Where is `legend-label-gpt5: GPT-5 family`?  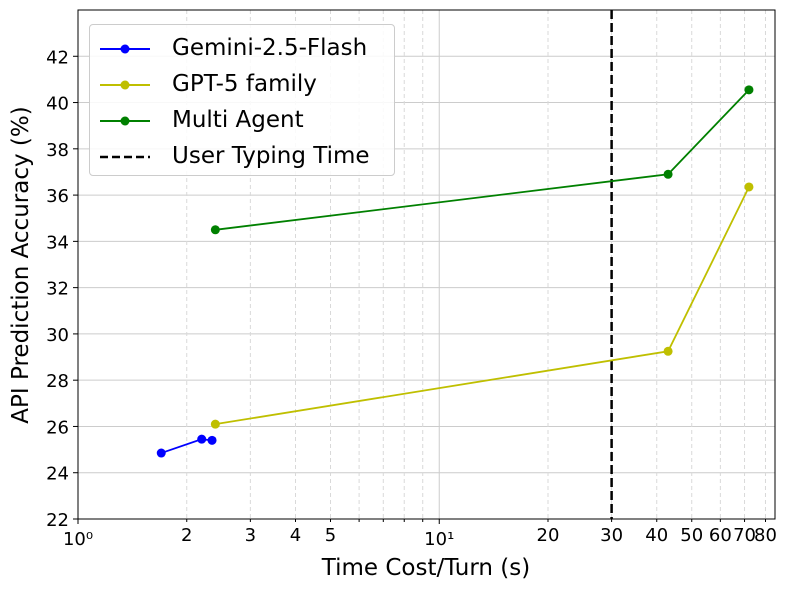 legend-label-gpt5: GPT-5 family is located at coordinates (244, 84).